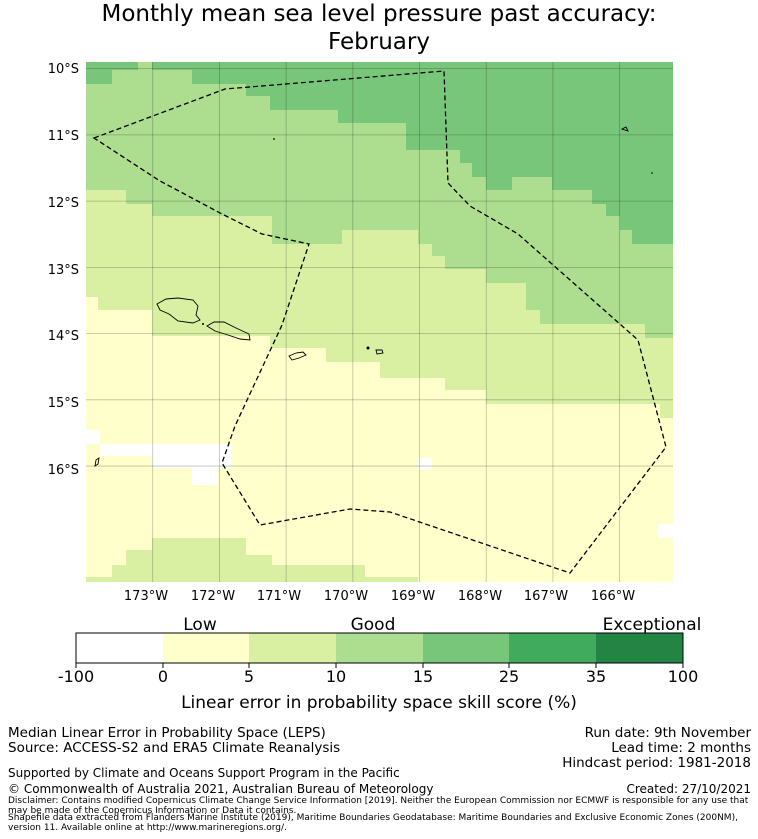  Describe the element at coordinates (252, 560) in the screenshot. I see `region-good-south` at that location.